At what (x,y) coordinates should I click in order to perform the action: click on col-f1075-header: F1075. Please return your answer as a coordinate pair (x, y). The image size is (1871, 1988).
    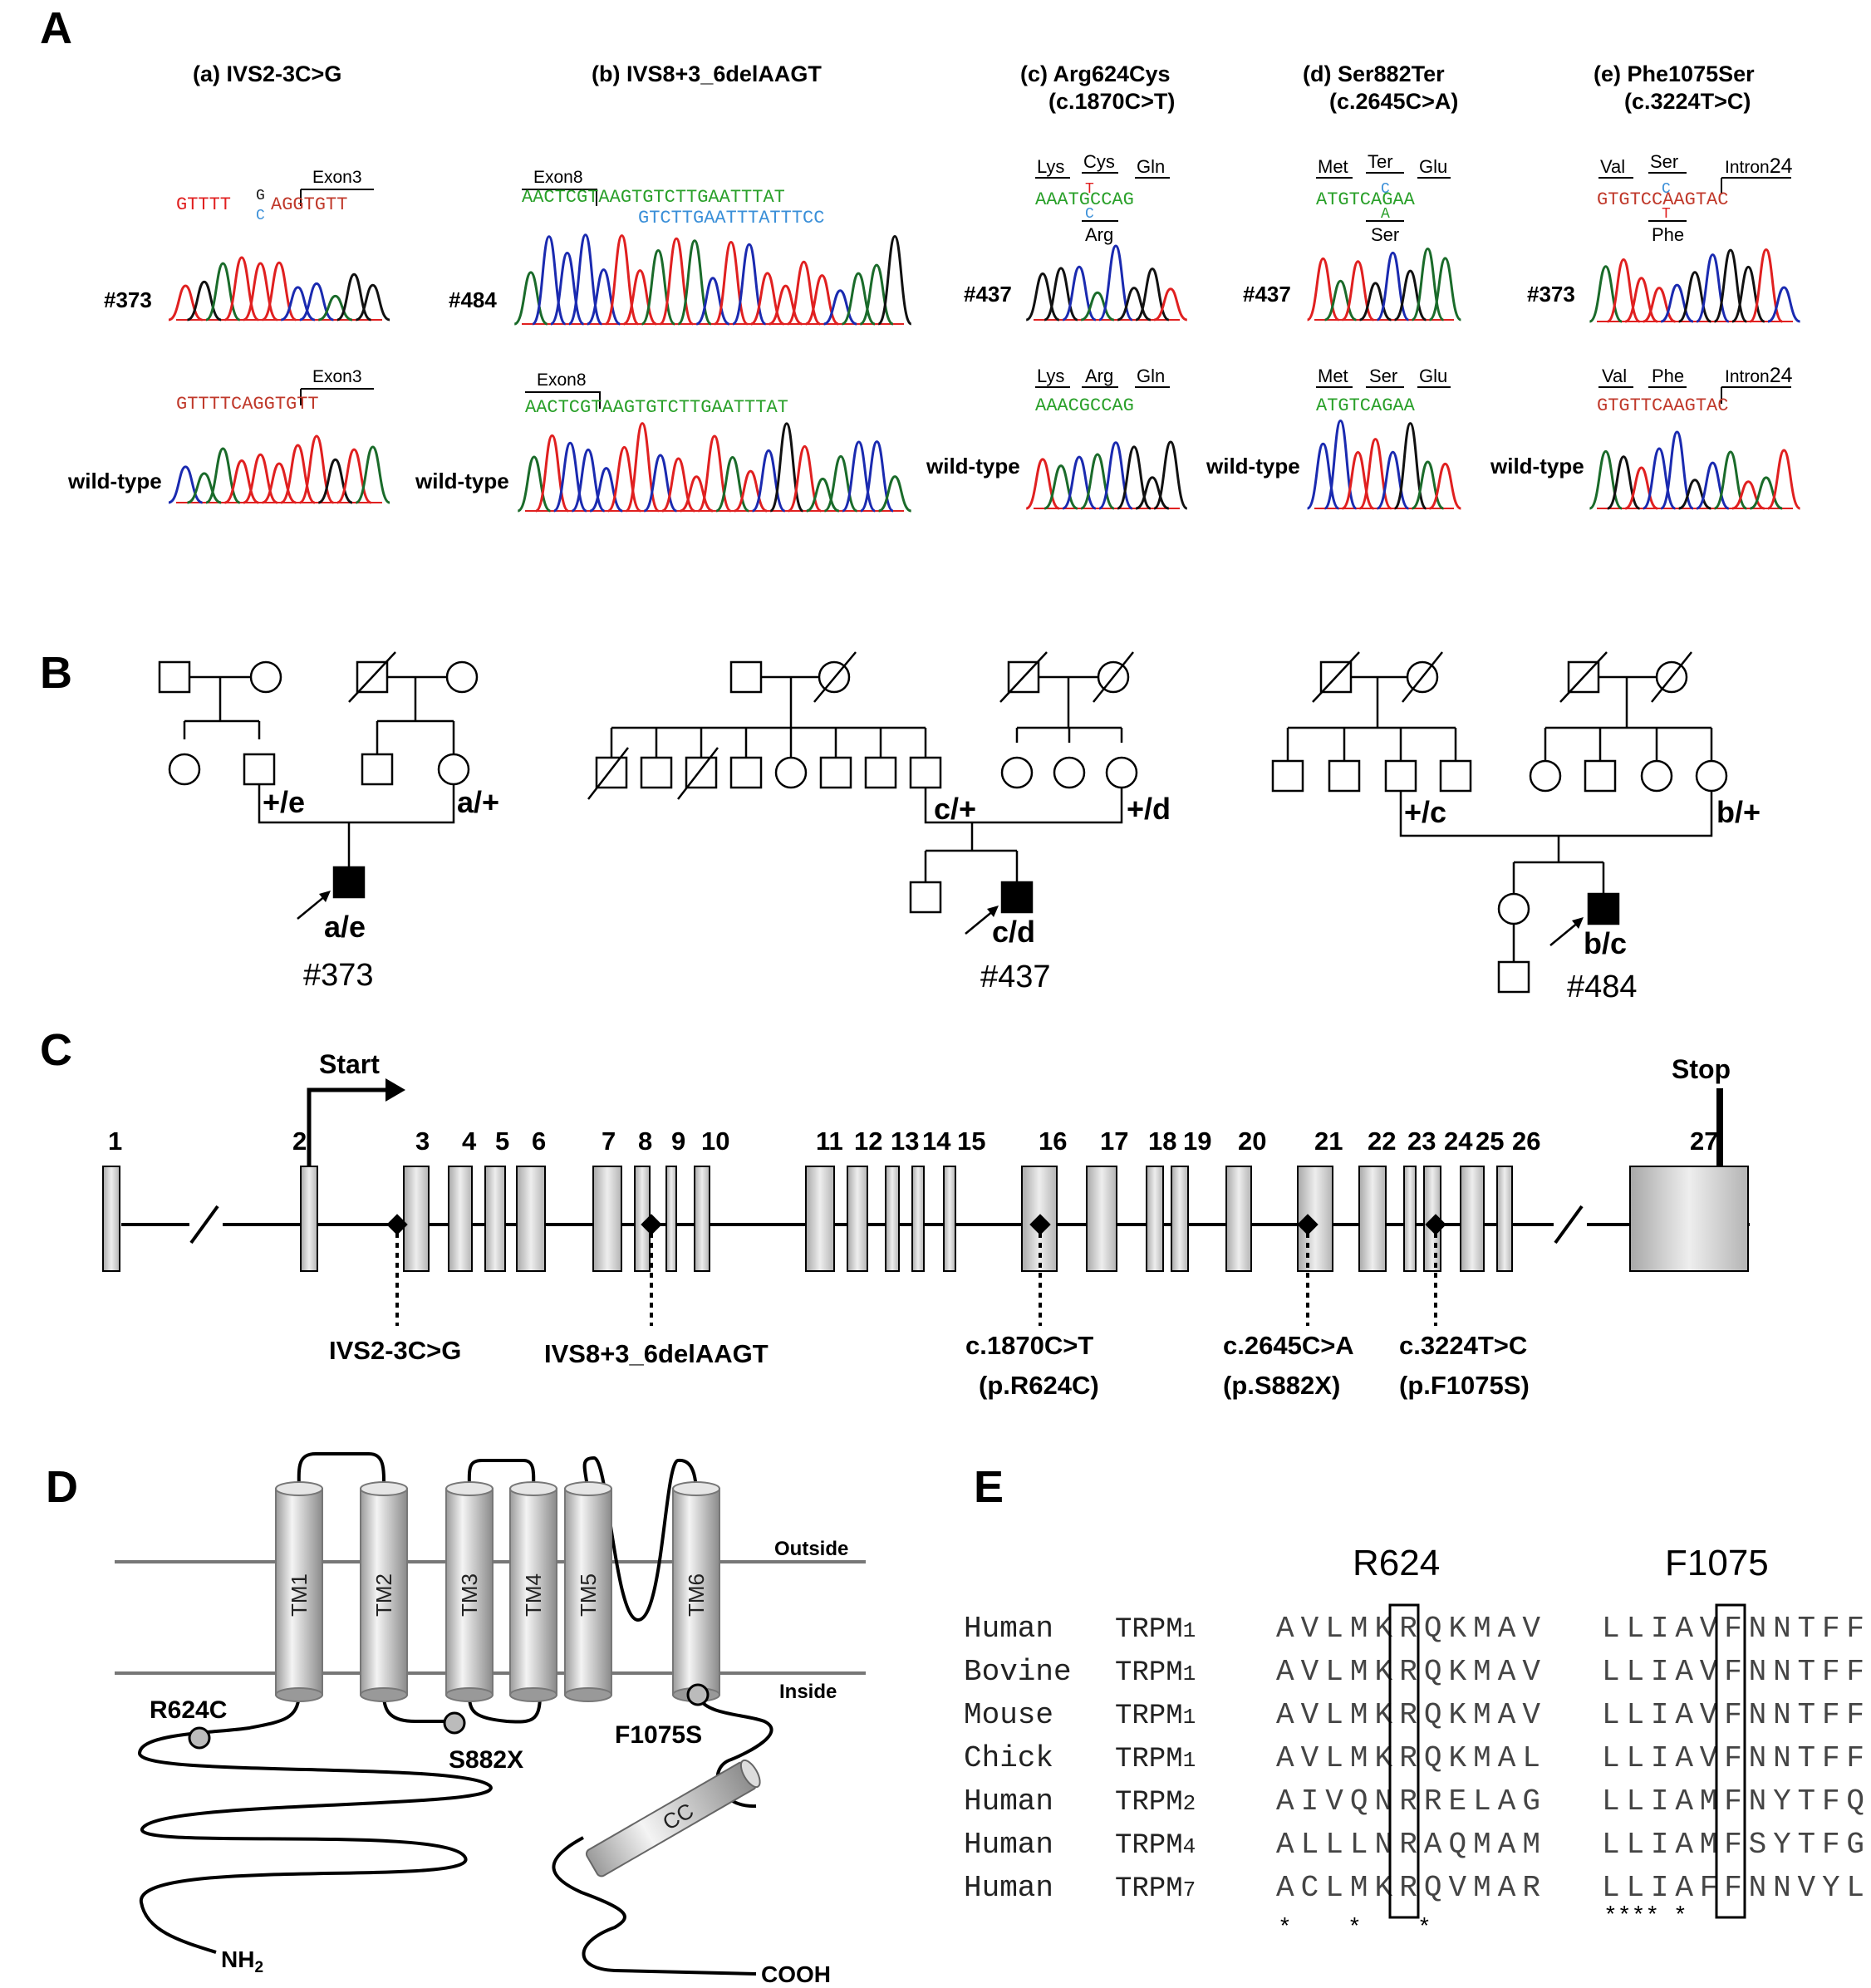
    Looking at the image, I should click on (1717, 1563).